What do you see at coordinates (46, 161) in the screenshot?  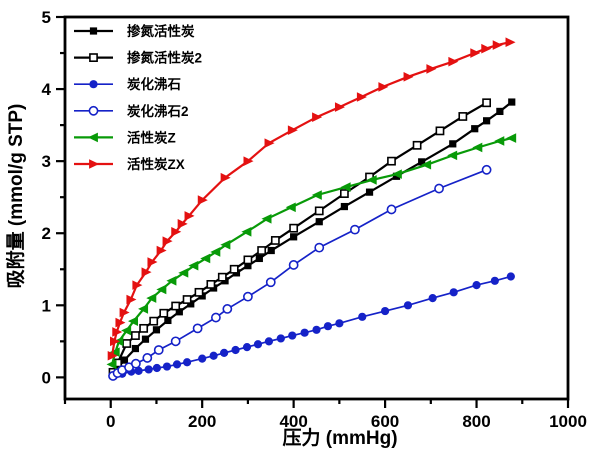 I see `y-tick-label: 3` at bounding box center [46, 161].